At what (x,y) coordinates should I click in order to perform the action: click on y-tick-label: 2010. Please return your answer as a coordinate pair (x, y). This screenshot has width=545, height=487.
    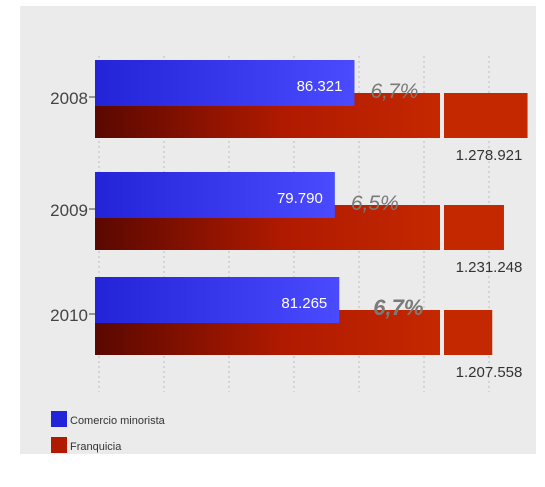
    Looking at the image, I should click on (69, 315).